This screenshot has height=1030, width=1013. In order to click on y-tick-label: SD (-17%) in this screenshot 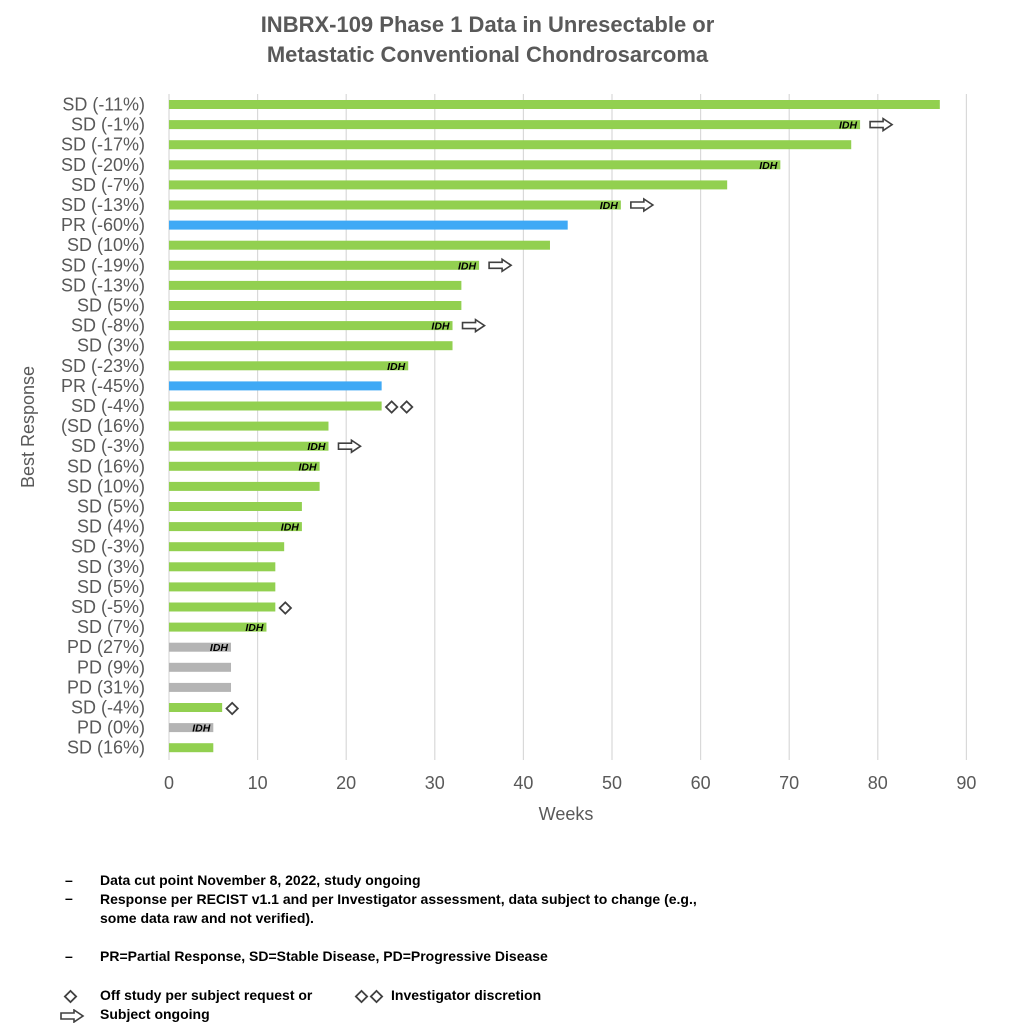, I will do `click(103, 145)`.